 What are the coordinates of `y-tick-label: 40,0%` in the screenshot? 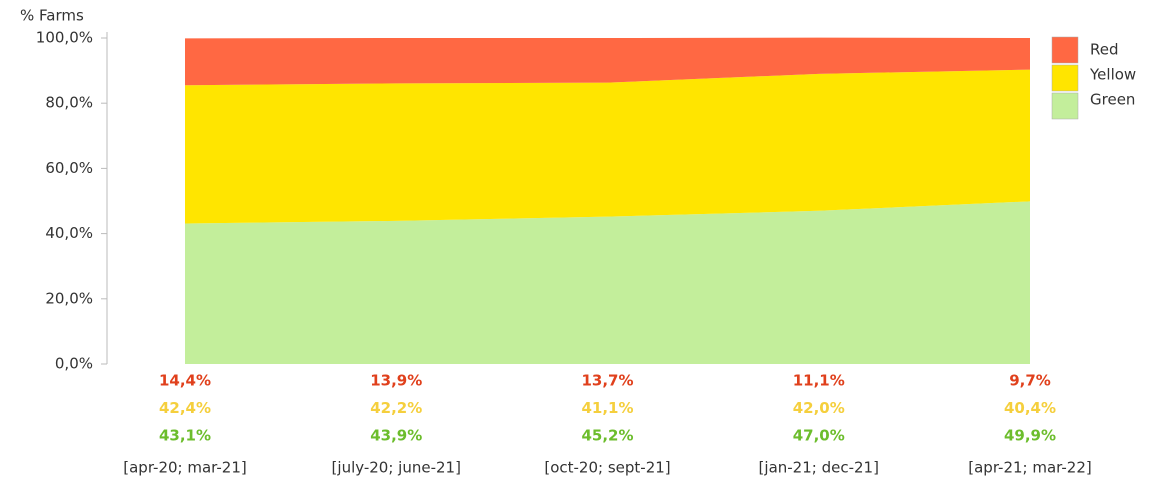 It's located at (69, 233).